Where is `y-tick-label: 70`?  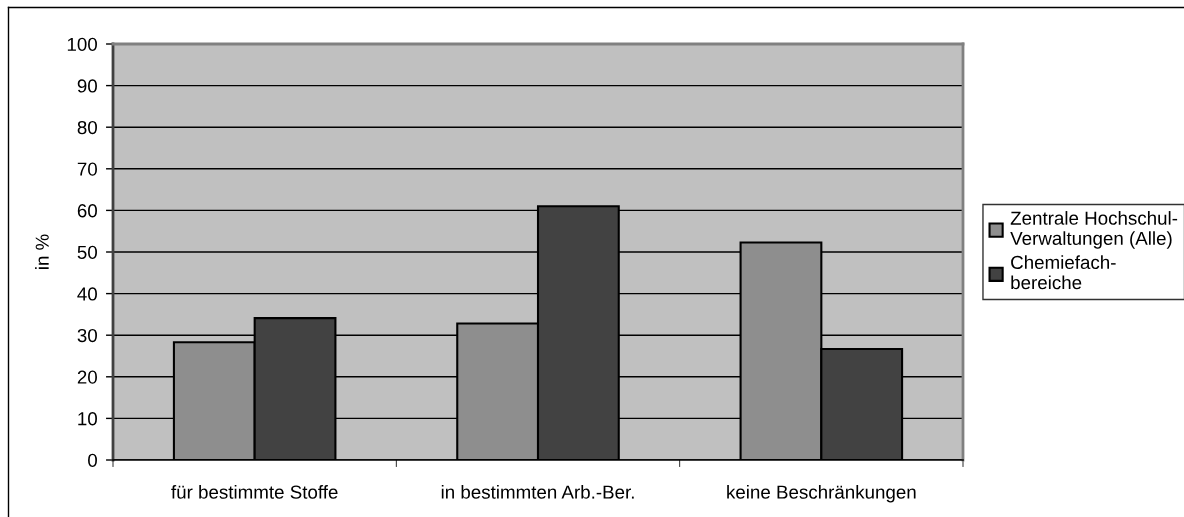
y-tick-label: 70 is located at coordinates (87, 169).